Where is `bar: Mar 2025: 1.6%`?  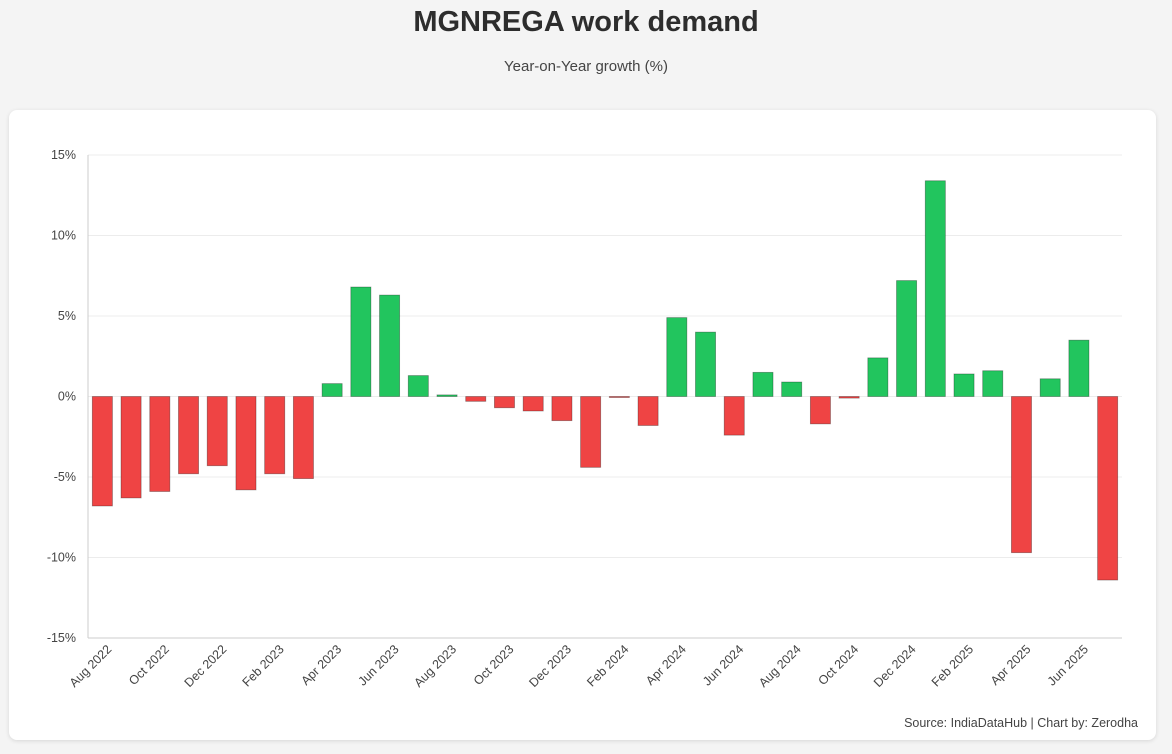 bar: Mar 2025: 1.6% is located at coordinates (993, 383).